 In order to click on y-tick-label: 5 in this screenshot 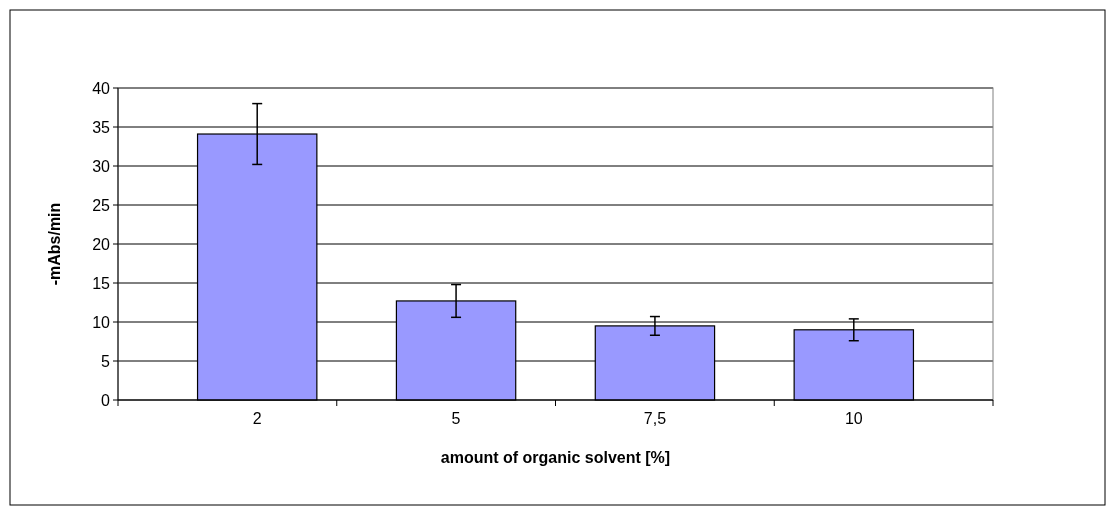, I will do `click(106, 361)`.